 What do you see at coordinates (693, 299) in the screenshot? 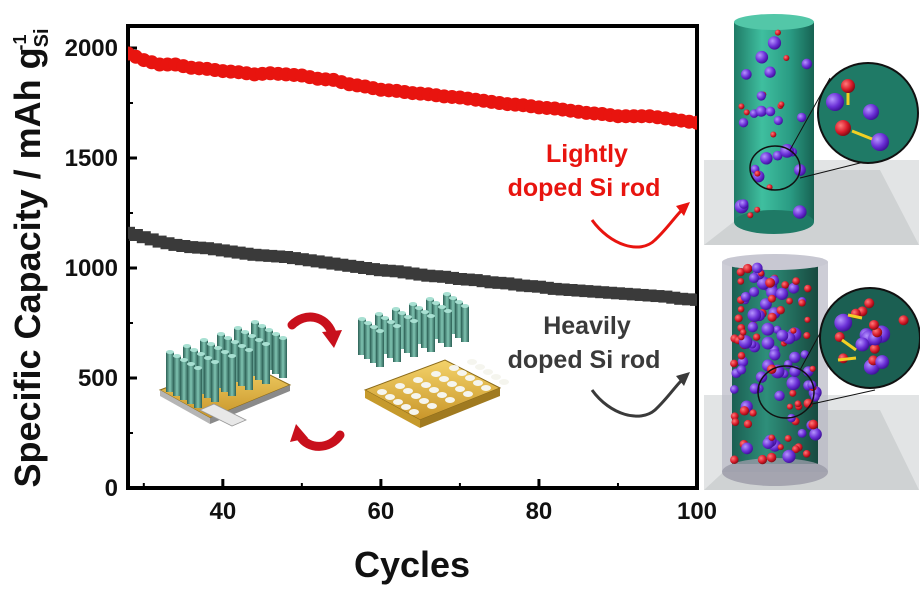
I see `data-point-heavy` at bounding box center [693, 299].